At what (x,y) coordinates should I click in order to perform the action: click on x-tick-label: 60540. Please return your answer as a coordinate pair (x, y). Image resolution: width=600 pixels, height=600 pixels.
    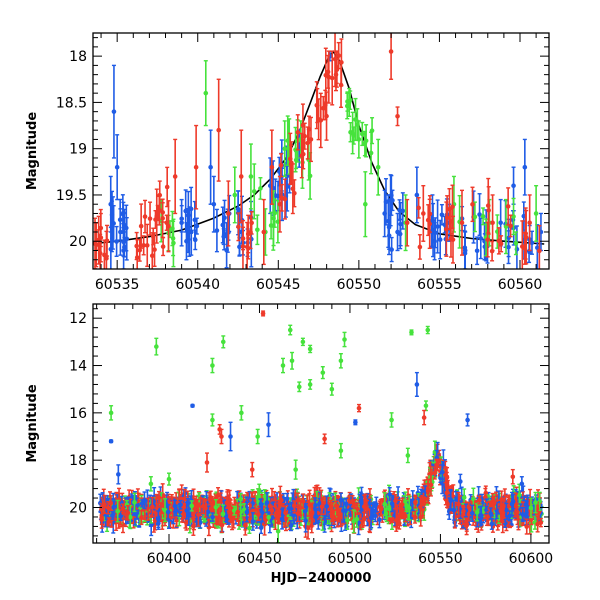
    Looking at the image, I should click on (197, 285).